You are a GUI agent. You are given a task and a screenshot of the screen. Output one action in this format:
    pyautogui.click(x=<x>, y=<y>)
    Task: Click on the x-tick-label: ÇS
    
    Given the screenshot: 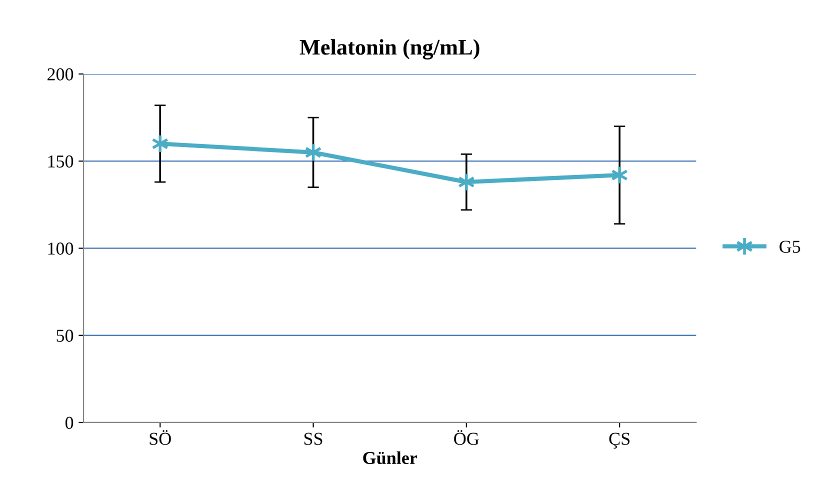 What is the action you would take?
    pyautogui.click(x=619, y=440)
    